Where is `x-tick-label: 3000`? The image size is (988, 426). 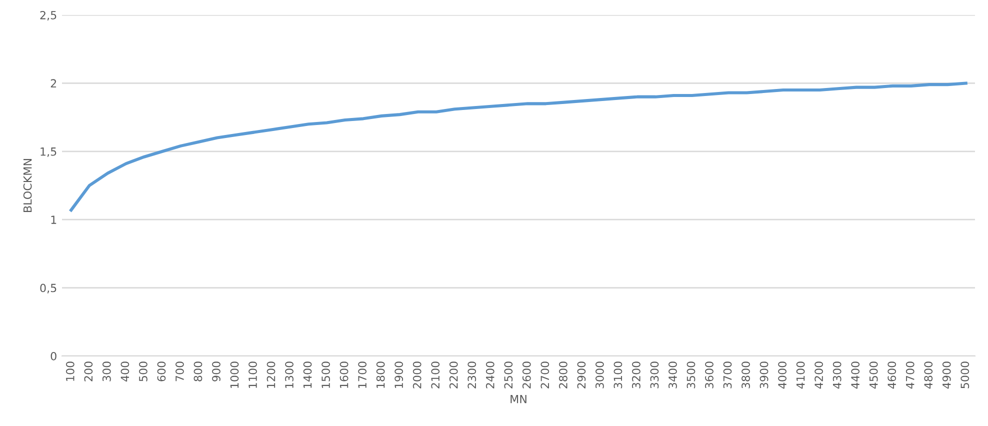
x-tick-label: 3000 is located at coordinates (599, 375).